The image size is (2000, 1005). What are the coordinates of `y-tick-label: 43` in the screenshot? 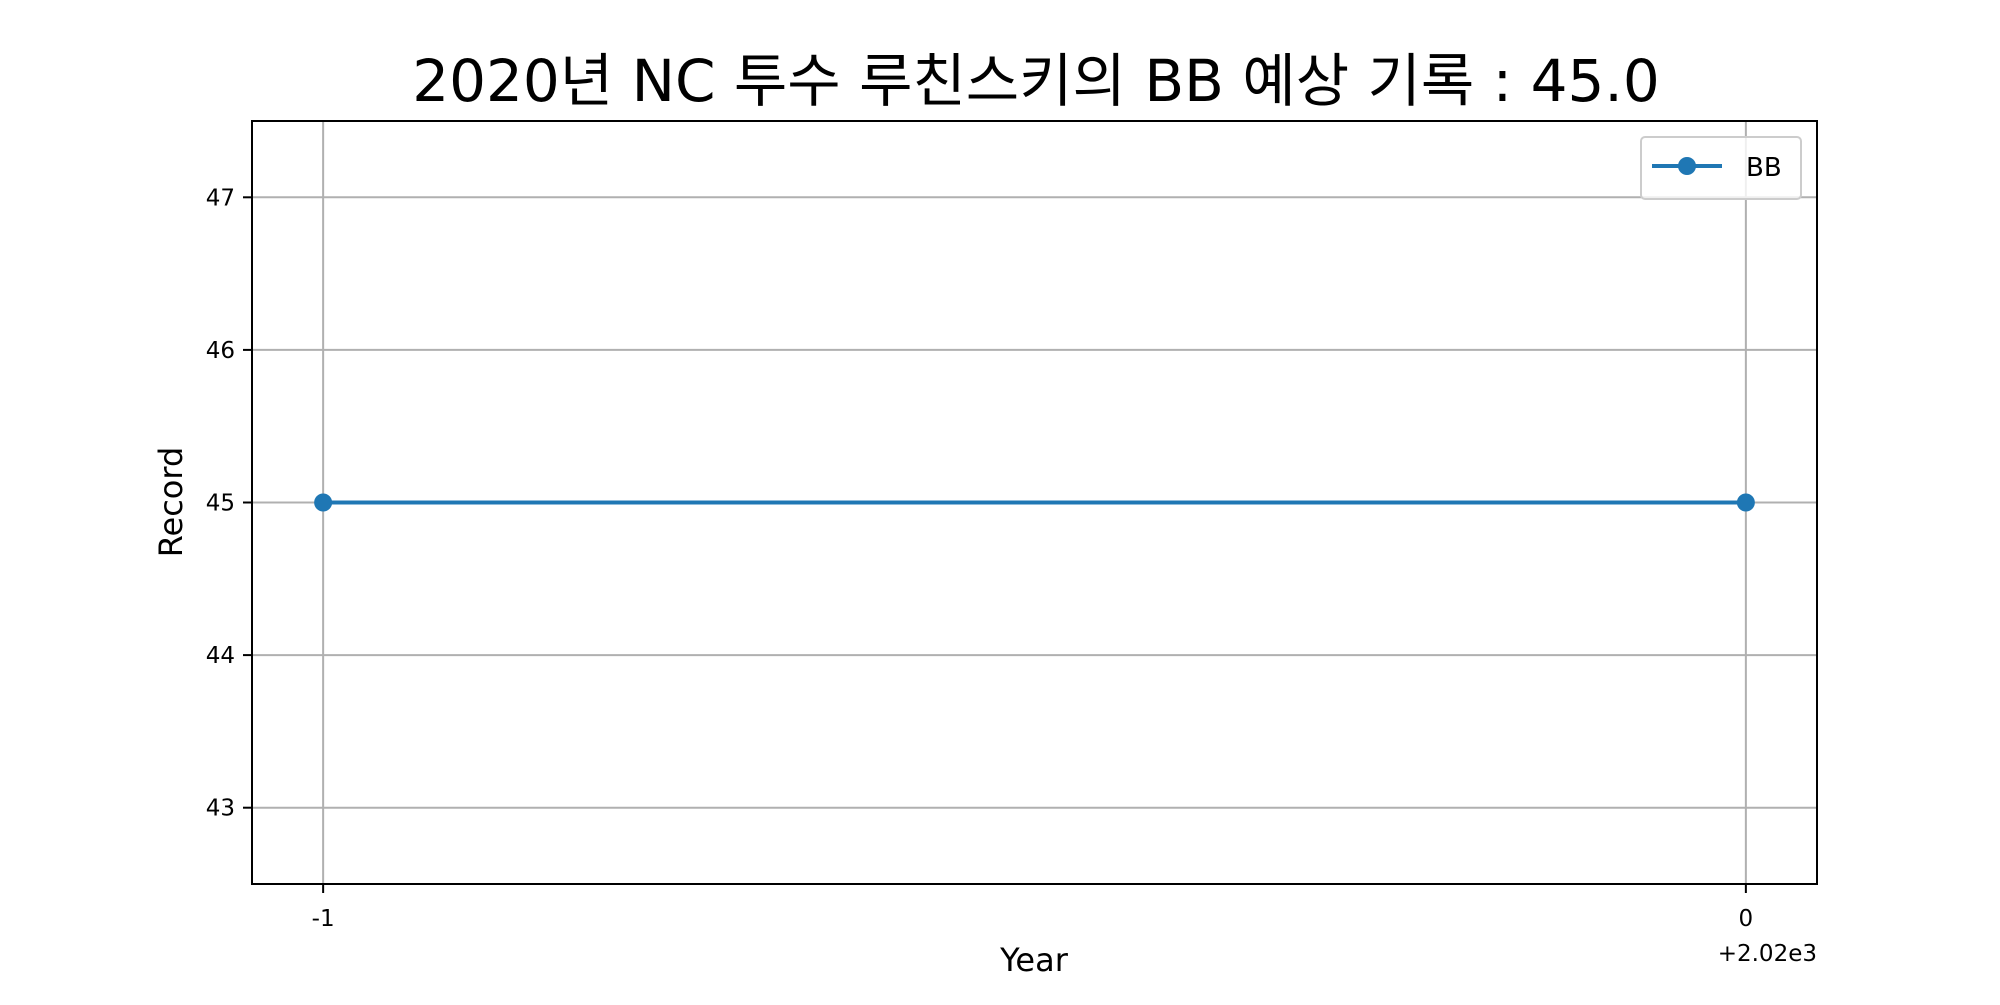 It's located at (220, 809).